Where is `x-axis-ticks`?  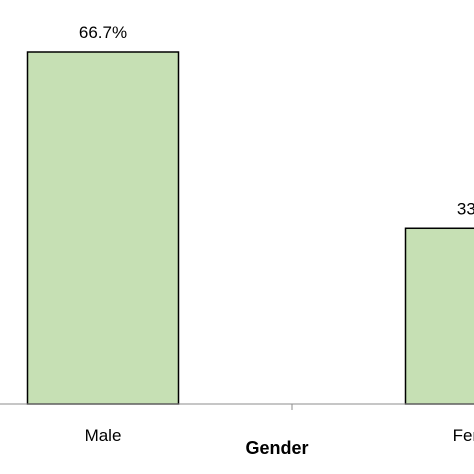 x-axis-ticks is located at coordinates (292, 407).